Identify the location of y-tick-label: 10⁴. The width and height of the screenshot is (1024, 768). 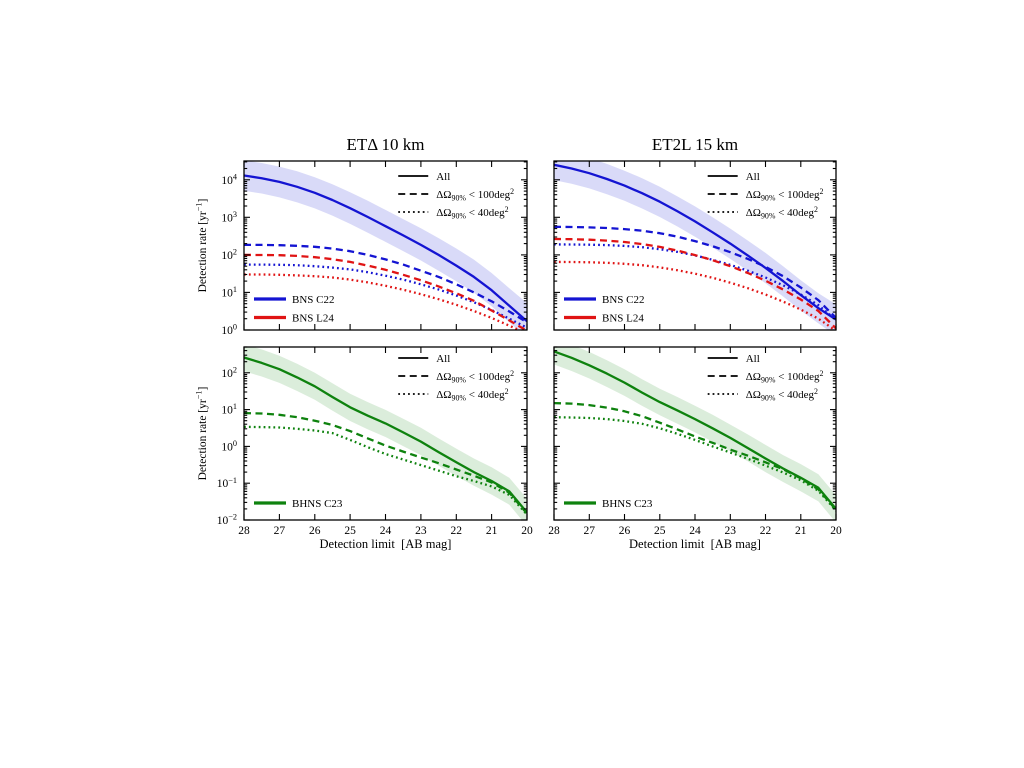
(229, 179).